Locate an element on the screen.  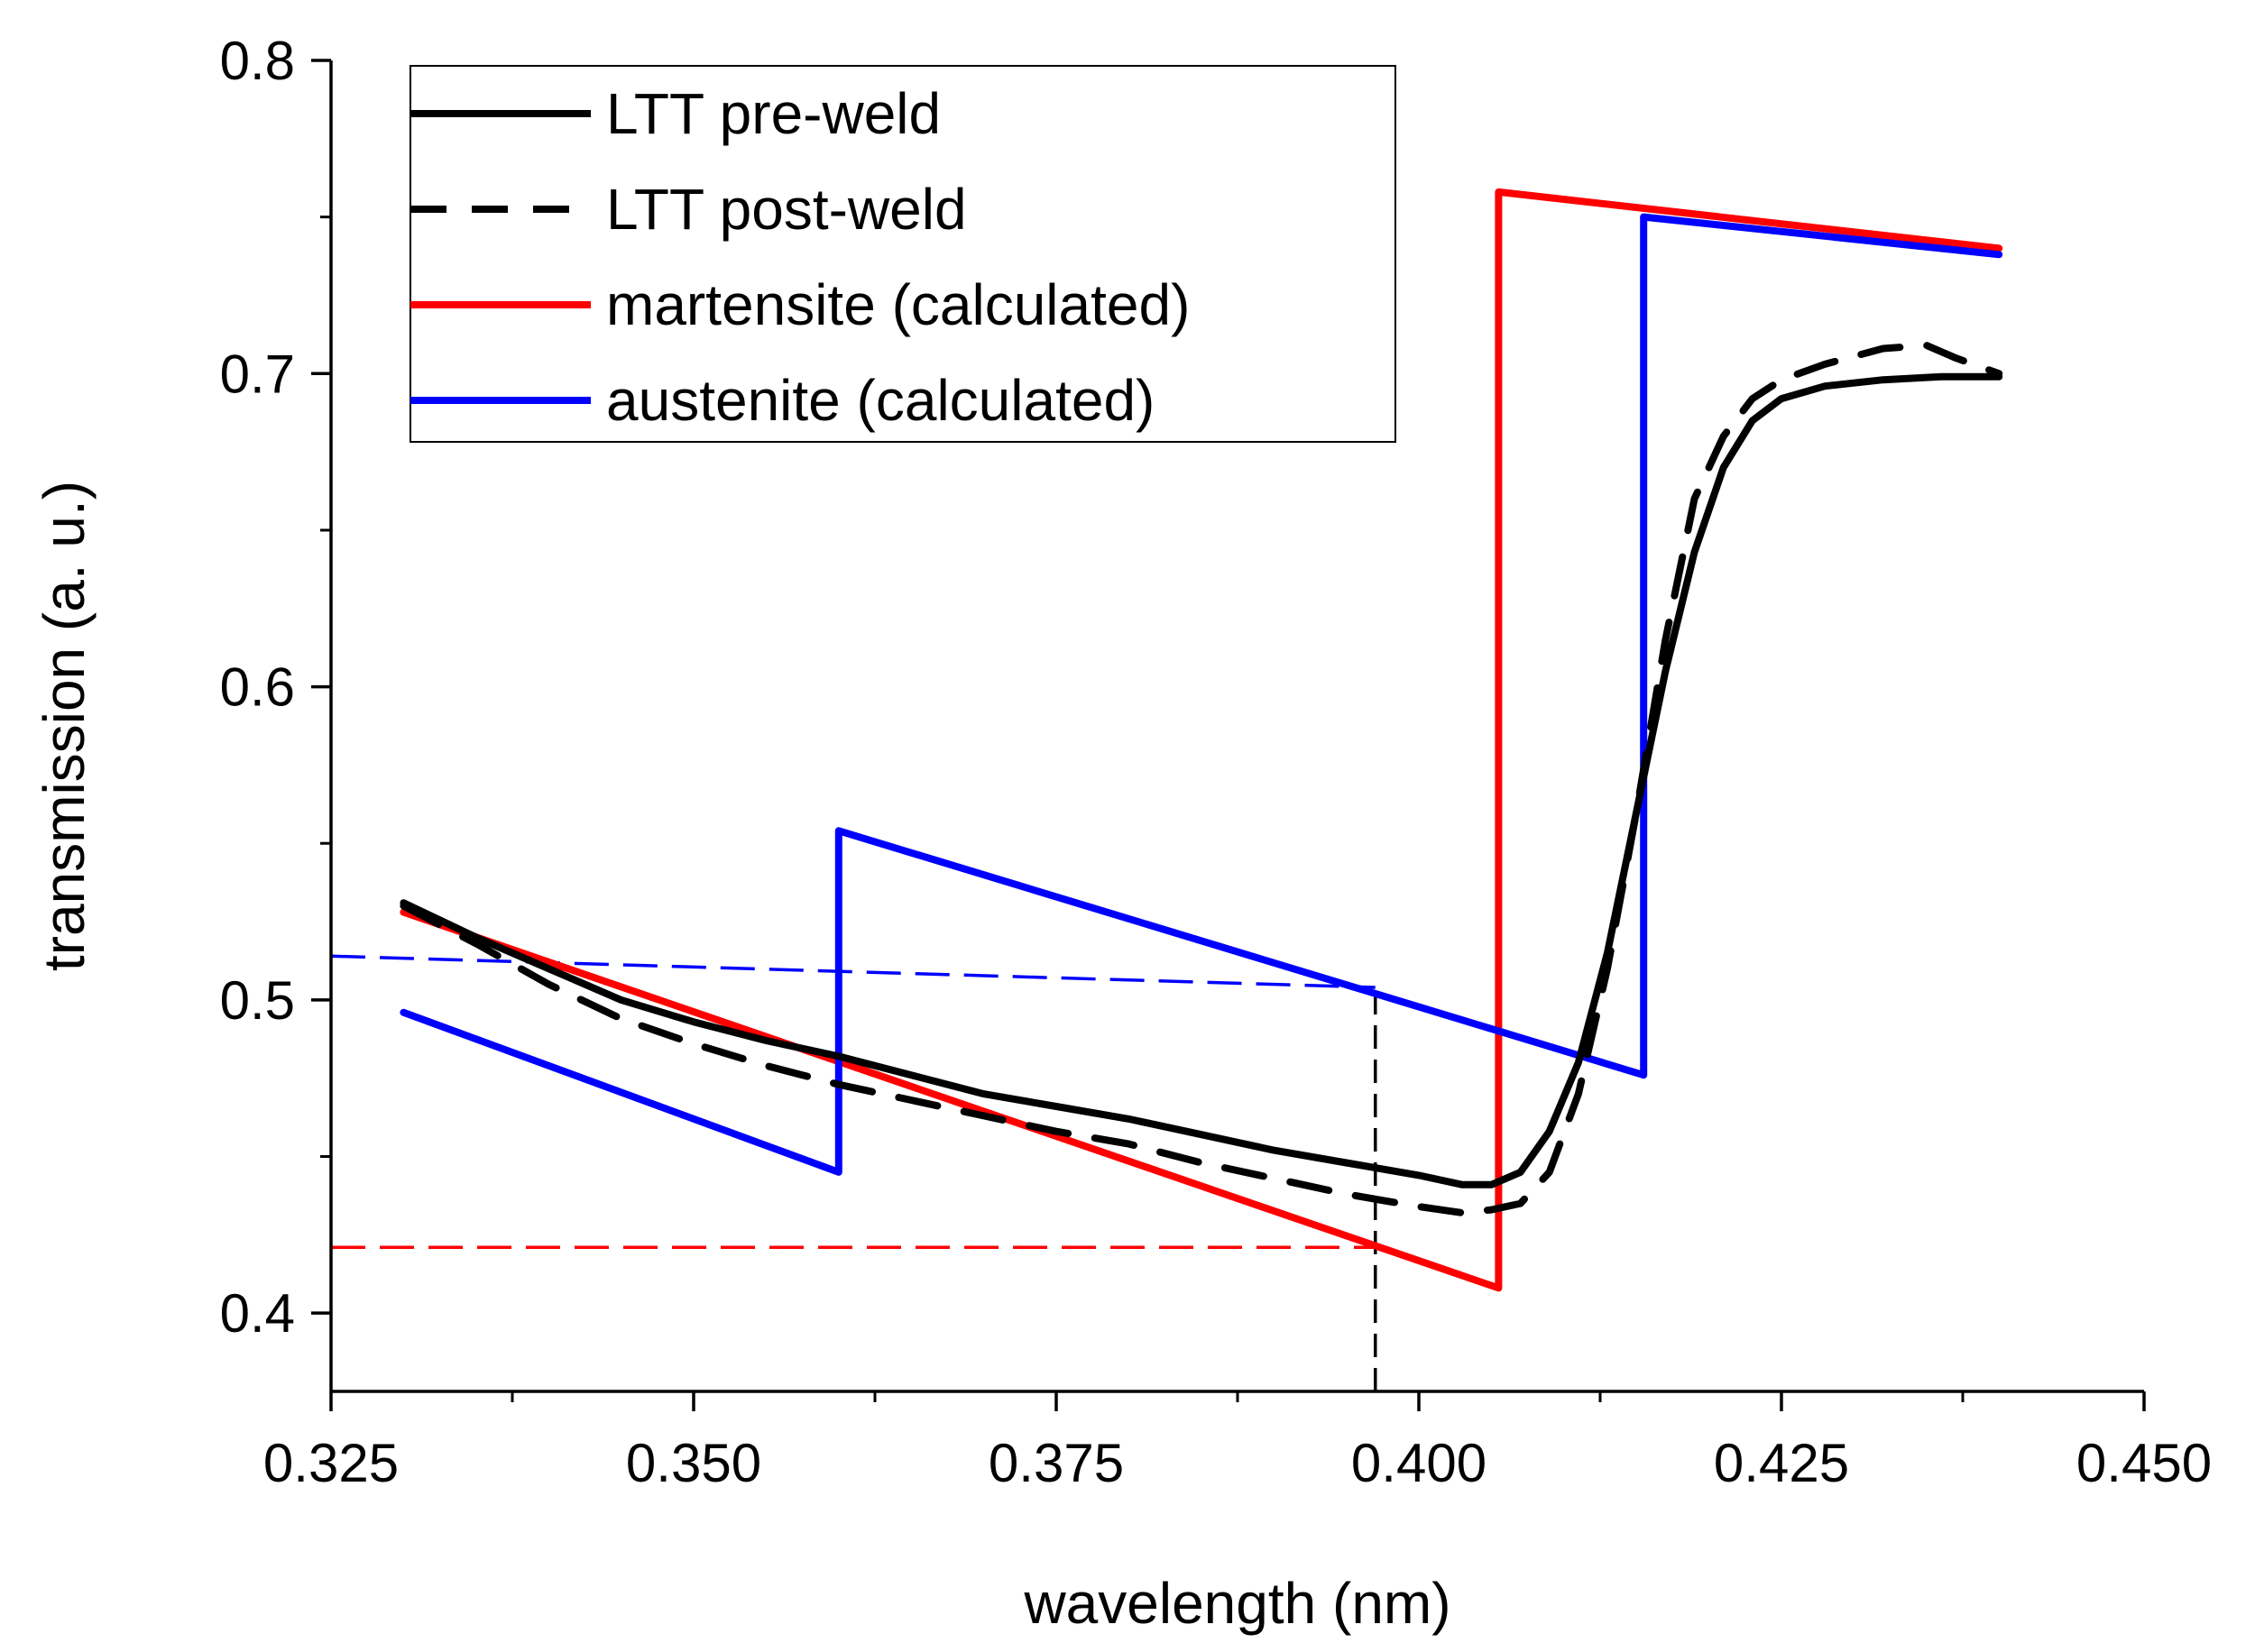
x-tick-label: 0.350 is located at coordinates (693, 1463).